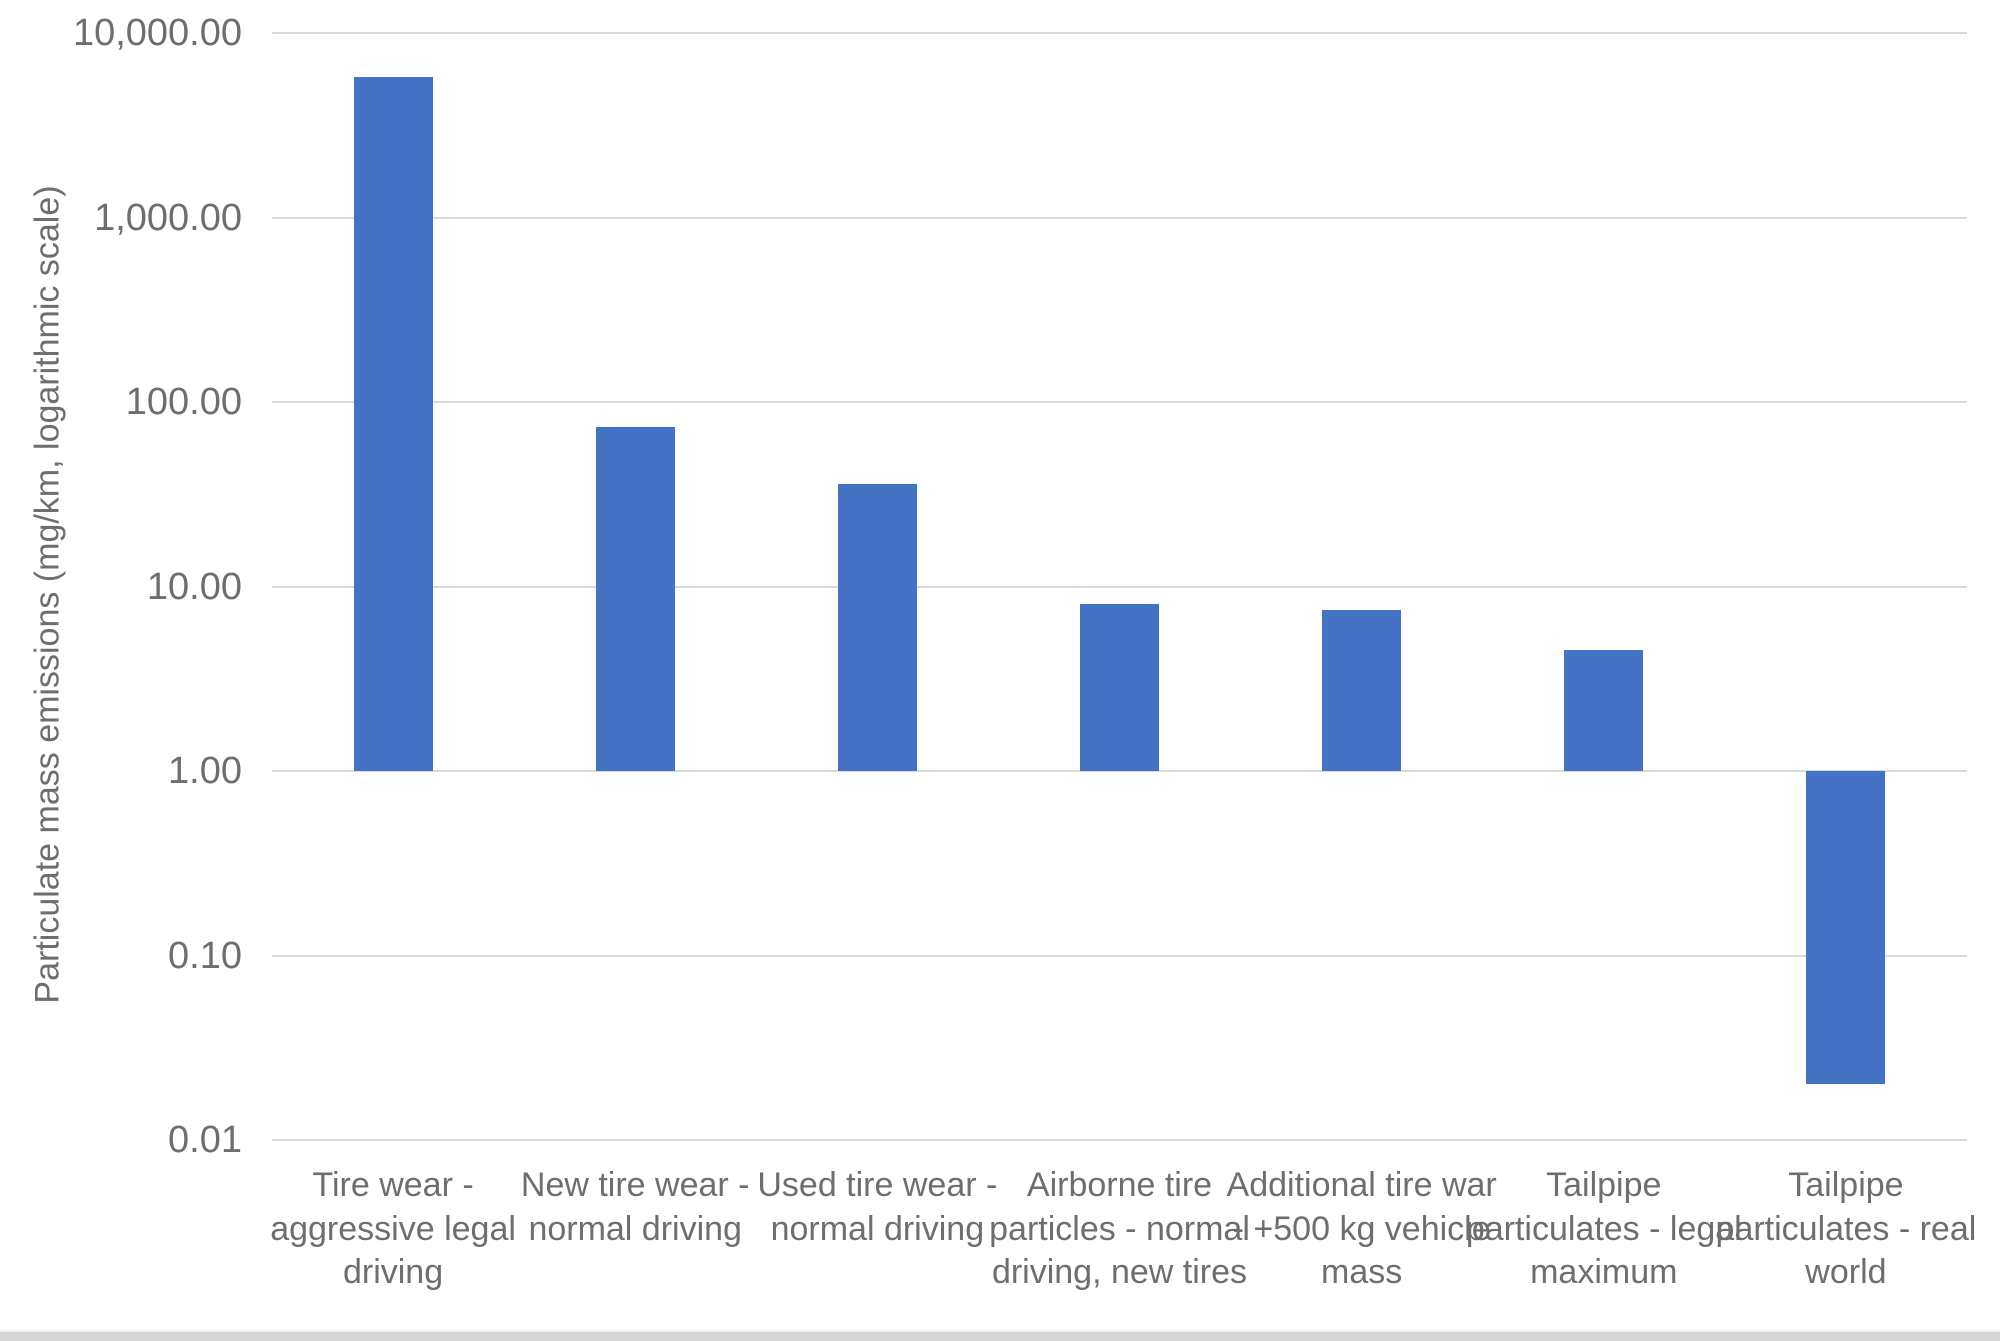 This screenshot has width=2000, height=1341. Describe the element at coordinates (205, 771) in the screenshot. I see `y-axis-tick-label: 1.00` at that location.